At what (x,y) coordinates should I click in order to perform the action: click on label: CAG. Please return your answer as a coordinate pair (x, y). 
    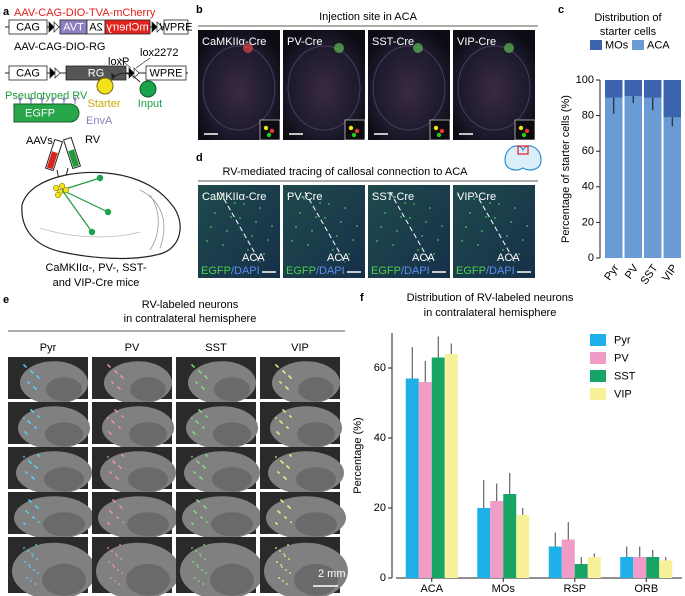
    Looking at the image, I should click on (28, 73).